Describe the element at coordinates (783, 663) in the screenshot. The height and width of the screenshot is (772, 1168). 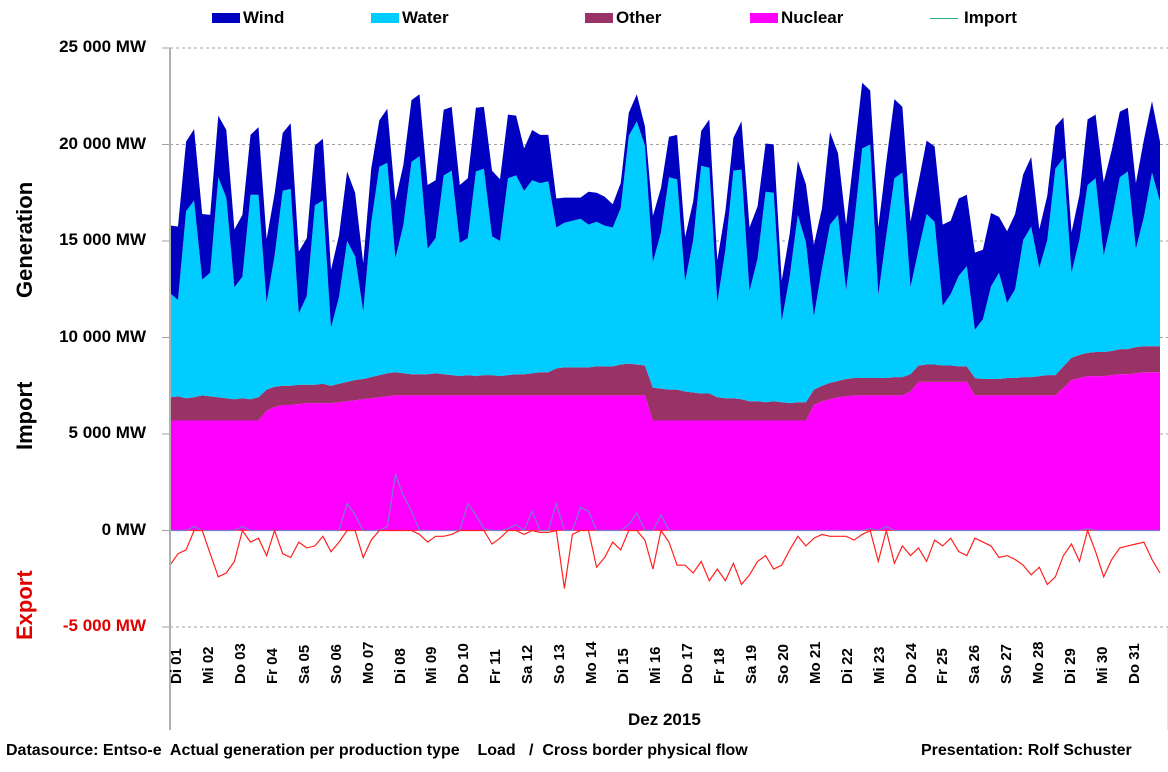
I see `x-tick-label: So 20` at that location.